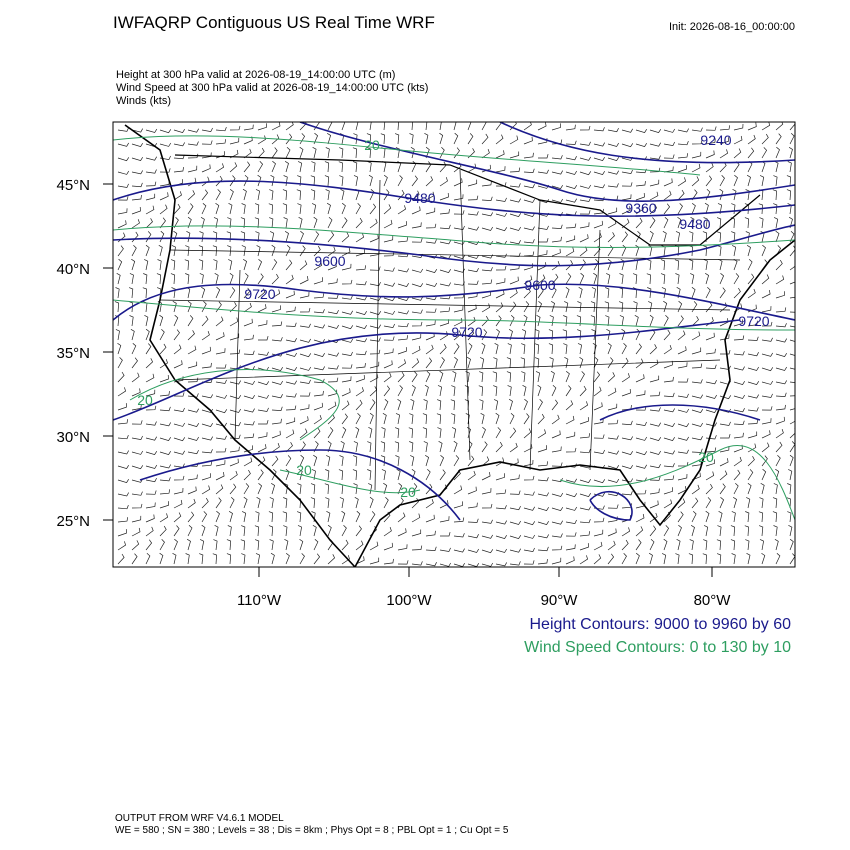  I want to click on height-label: 9600, so click(329, 261).